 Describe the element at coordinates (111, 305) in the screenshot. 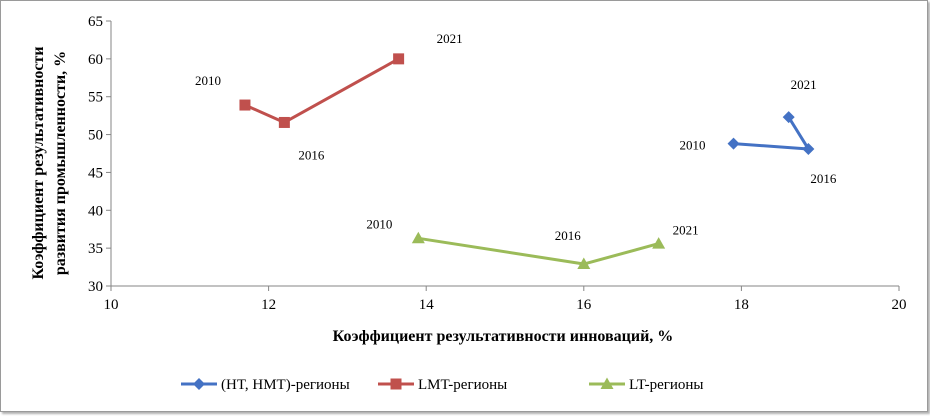

I see `x-tick-label: 10` at that location.